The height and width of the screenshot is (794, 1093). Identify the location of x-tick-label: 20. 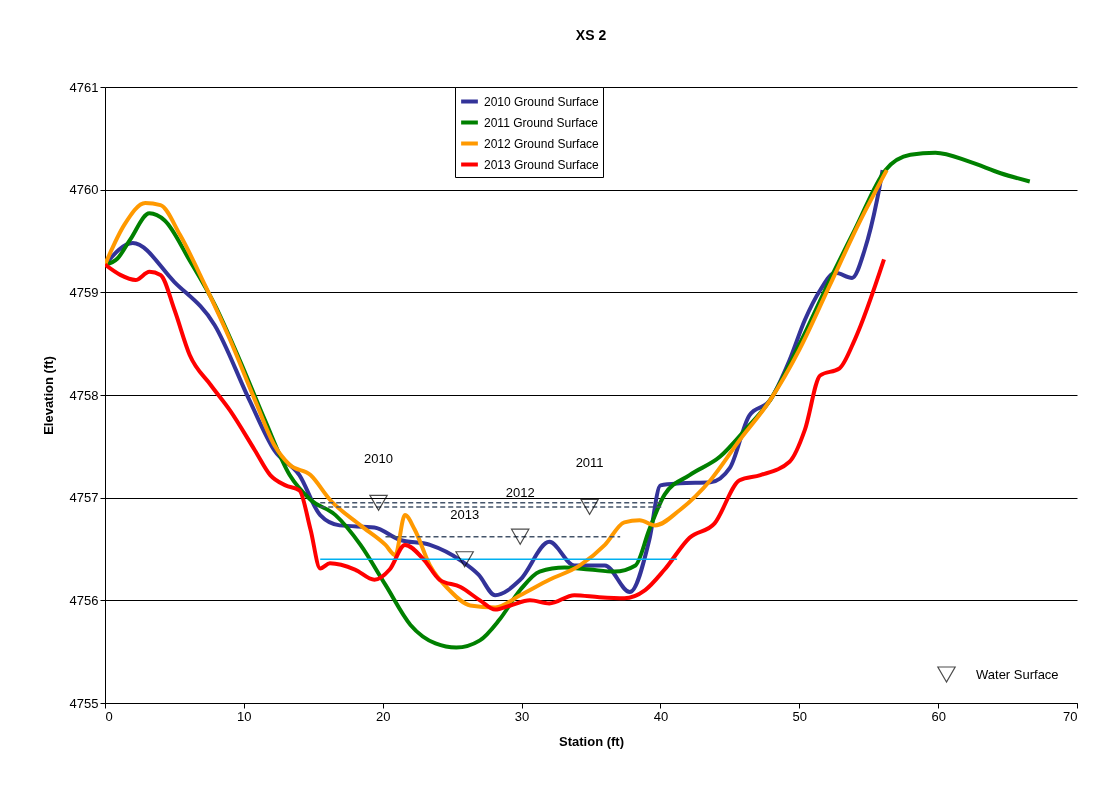
(383, 716).